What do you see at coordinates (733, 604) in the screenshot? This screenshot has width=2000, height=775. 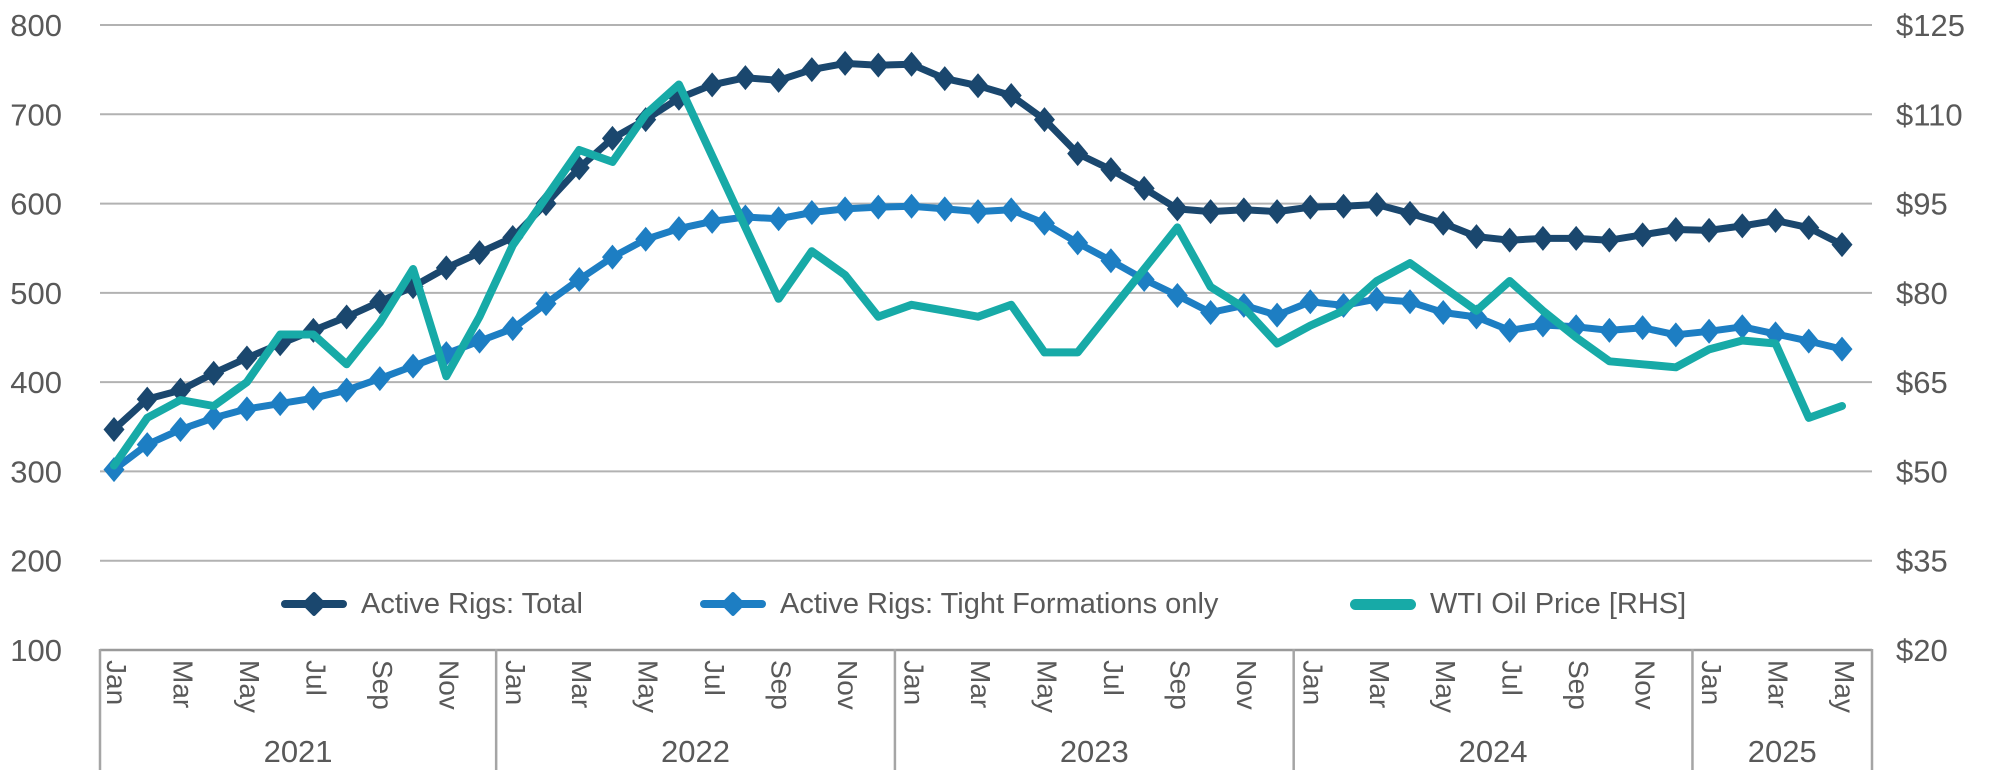 I see `legend-marker-blue-diamond-line-icon` at bounding box center [733, 604].